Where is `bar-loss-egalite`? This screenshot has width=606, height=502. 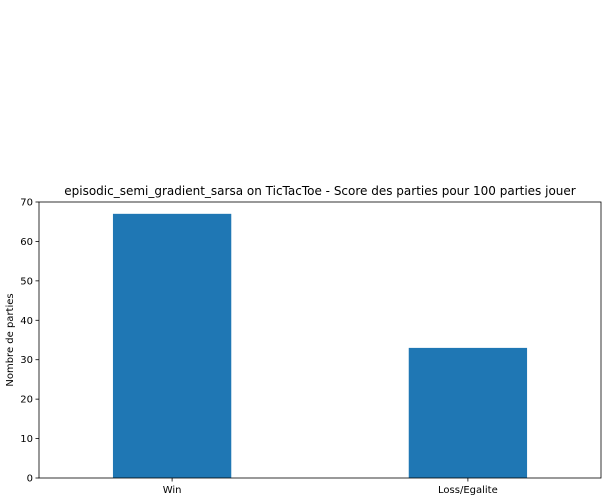 bar-loss-egalite is located at coordinates (468, 412).